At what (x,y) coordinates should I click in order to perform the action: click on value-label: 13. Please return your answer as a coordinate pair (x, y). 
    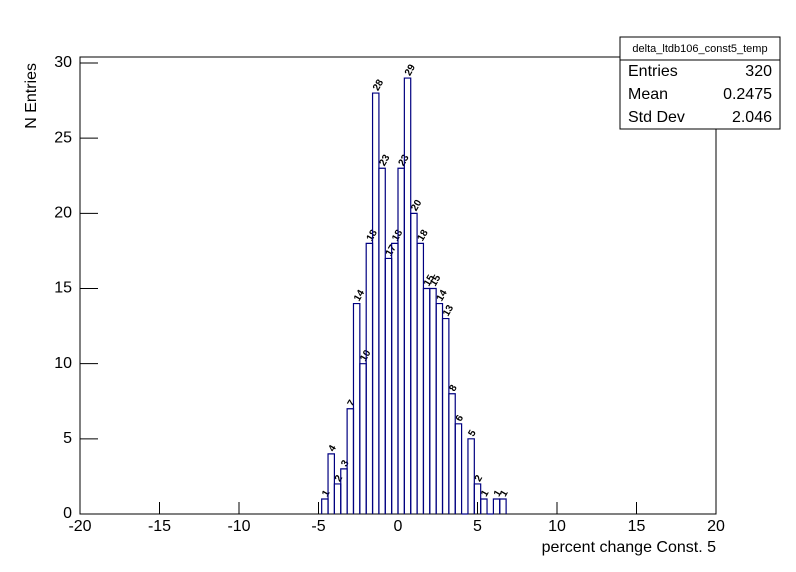
    Looking at the image, I should click on (448, 311).